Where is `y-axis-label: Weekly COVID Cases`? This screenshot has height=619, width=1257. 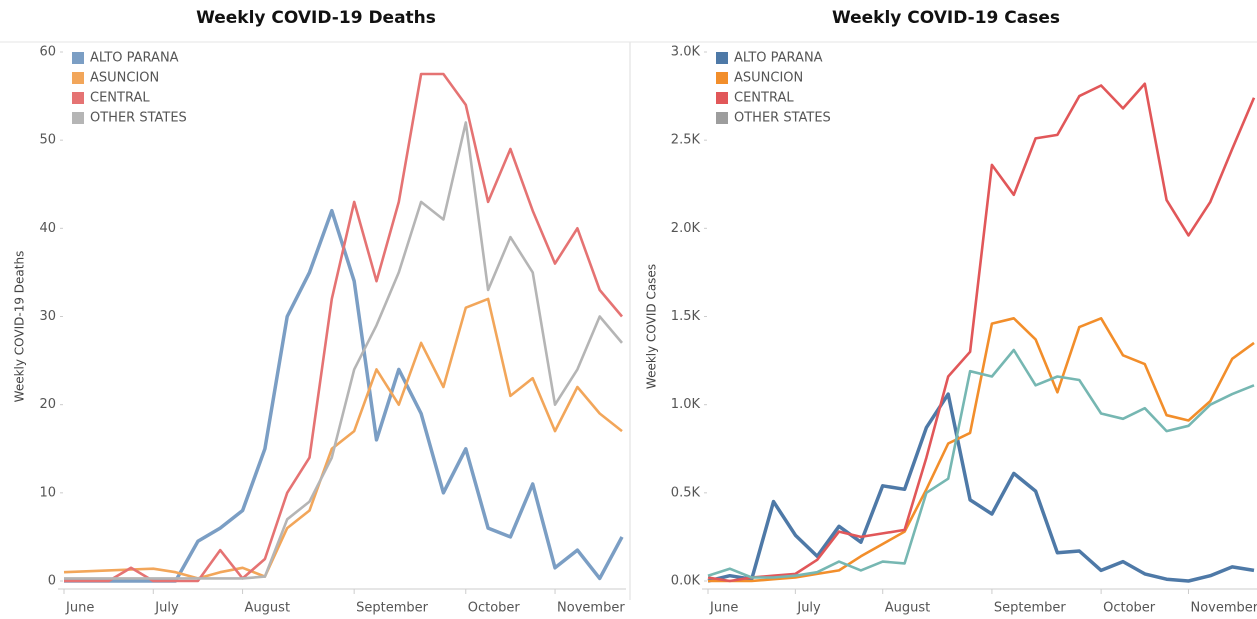 y-axis-label: Weekly COVID Cases is located at coordinates (652, 326).